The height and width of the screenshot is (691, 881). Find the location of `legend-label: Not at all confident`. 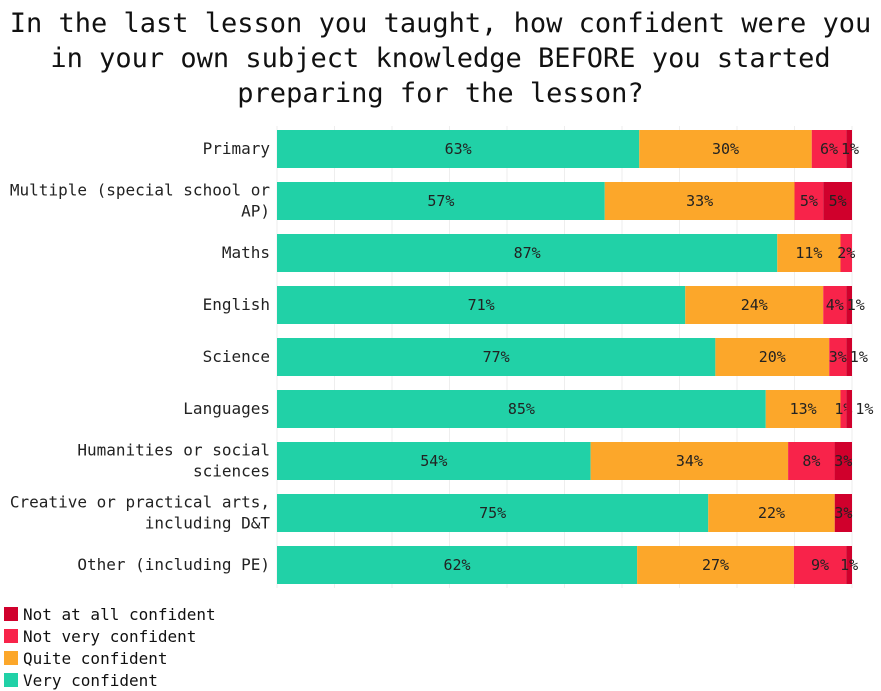

legend-label: Not at all confident is located at coordinates (119, 614).